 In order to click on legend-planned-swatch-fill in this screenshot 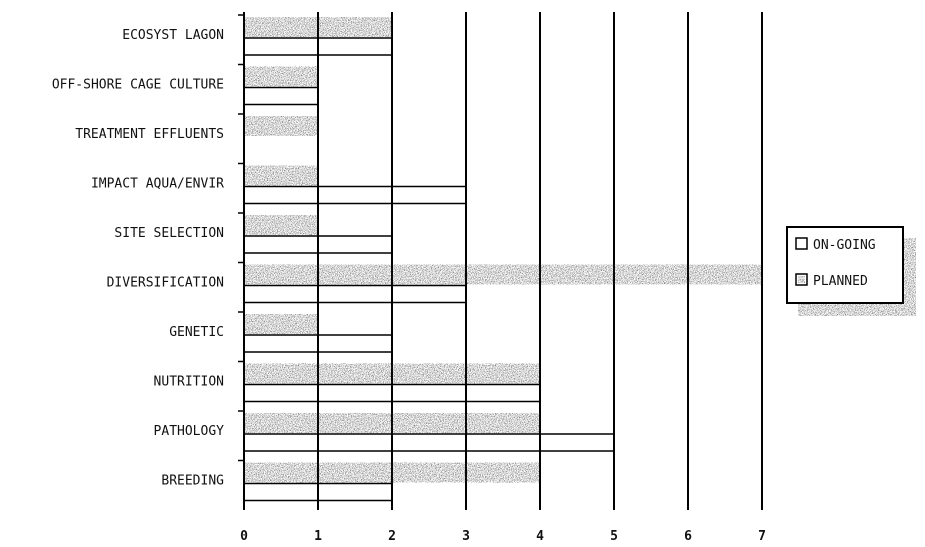, I will do `click(801, 279)`.